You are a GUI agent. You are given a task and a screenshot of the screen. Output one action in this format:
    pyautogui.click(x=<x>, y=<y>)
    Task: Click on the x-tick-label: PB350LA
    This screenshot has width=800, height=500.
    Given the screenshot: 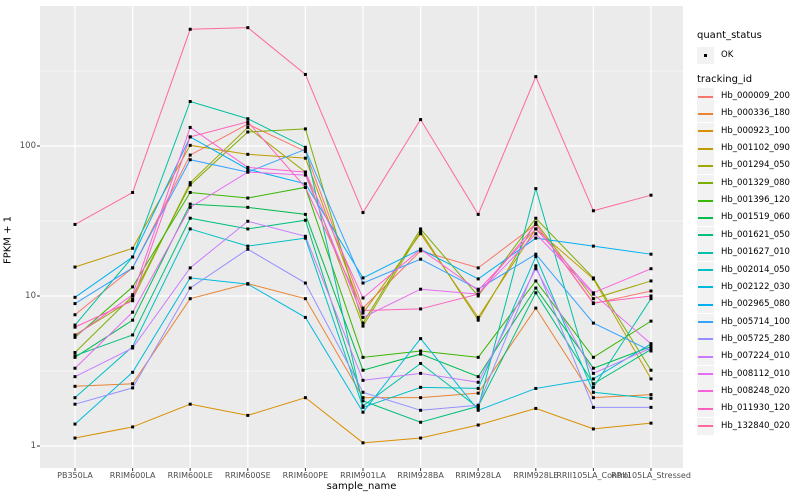 What is the action you would take?
    pyautogui.click(x=75, y=475)
    